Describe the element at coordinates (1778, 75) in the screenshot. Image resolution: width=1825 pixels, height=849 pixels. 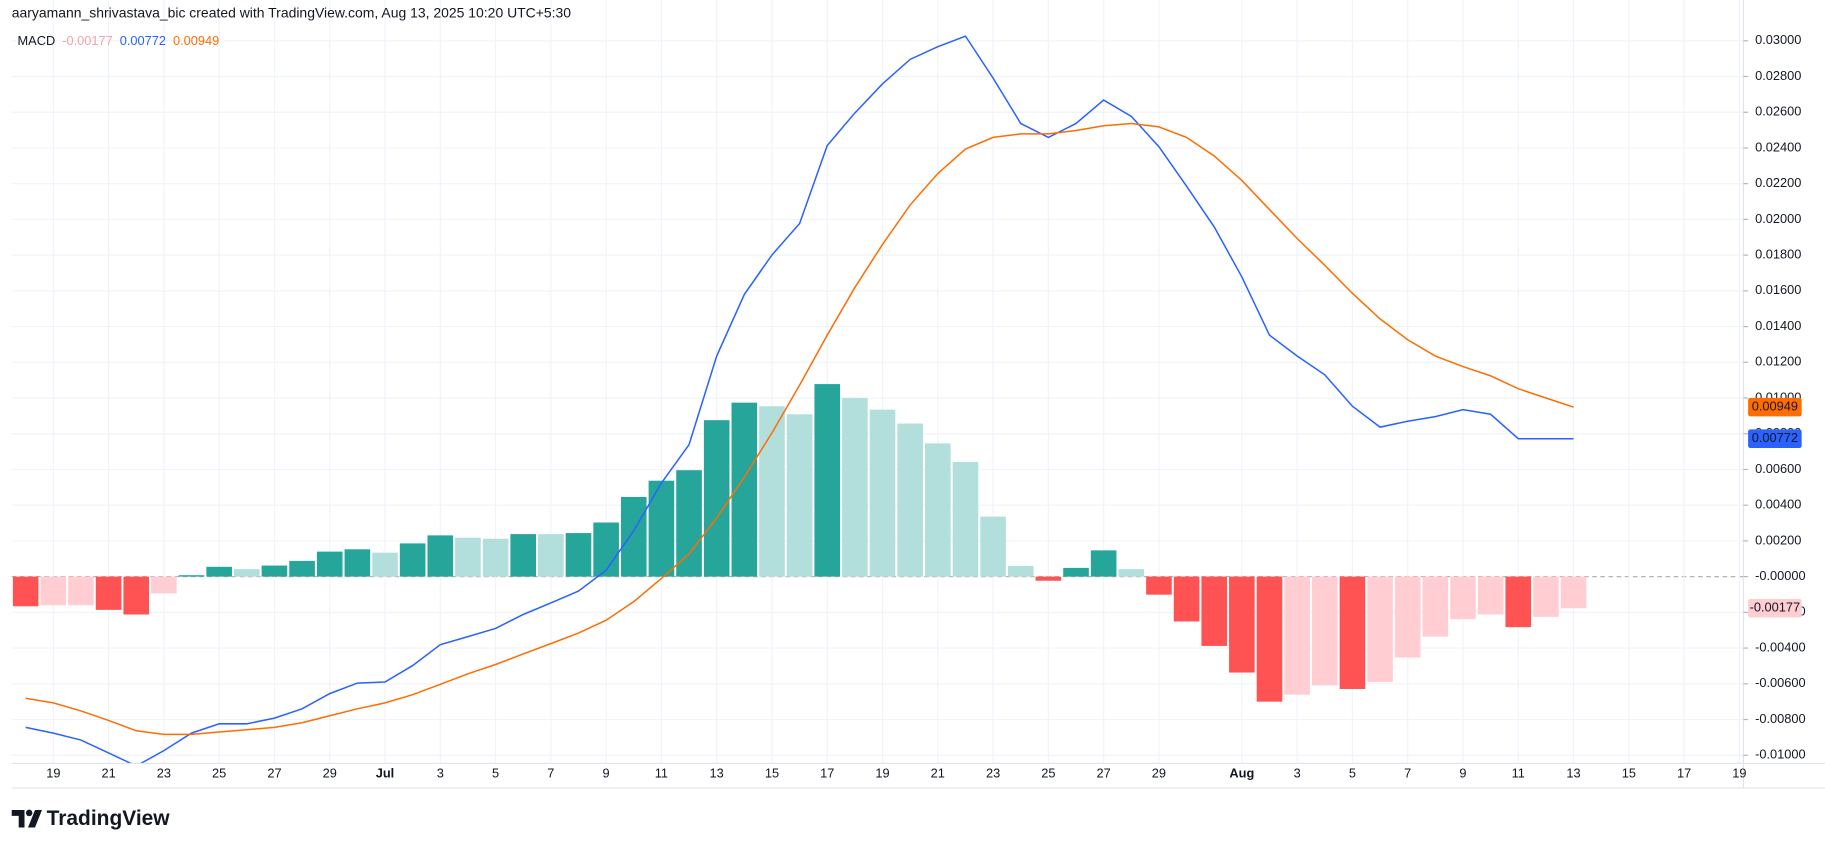
I see `y-tick-label: 0.02800` at that location.